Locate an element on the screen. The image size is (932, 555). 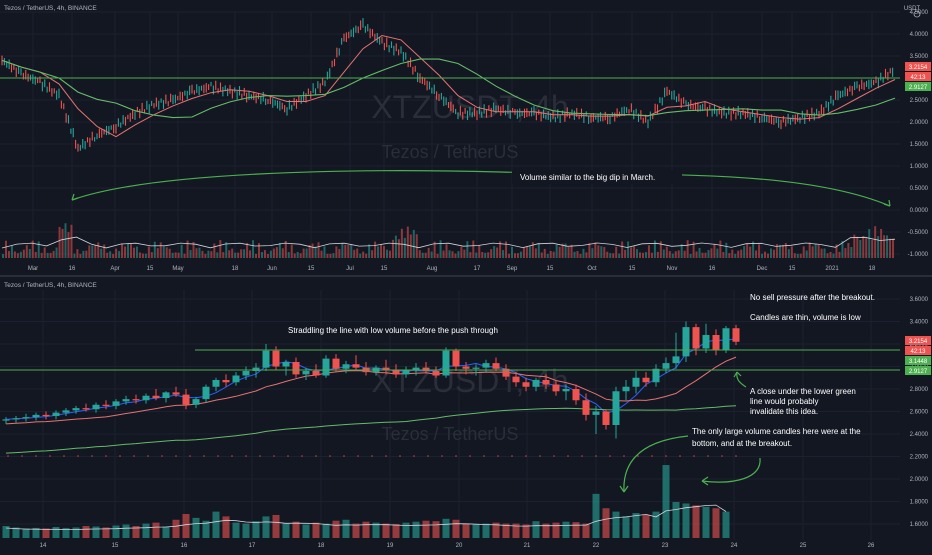
bottom-time-tick: 20 is located at coordinates (459, 546).